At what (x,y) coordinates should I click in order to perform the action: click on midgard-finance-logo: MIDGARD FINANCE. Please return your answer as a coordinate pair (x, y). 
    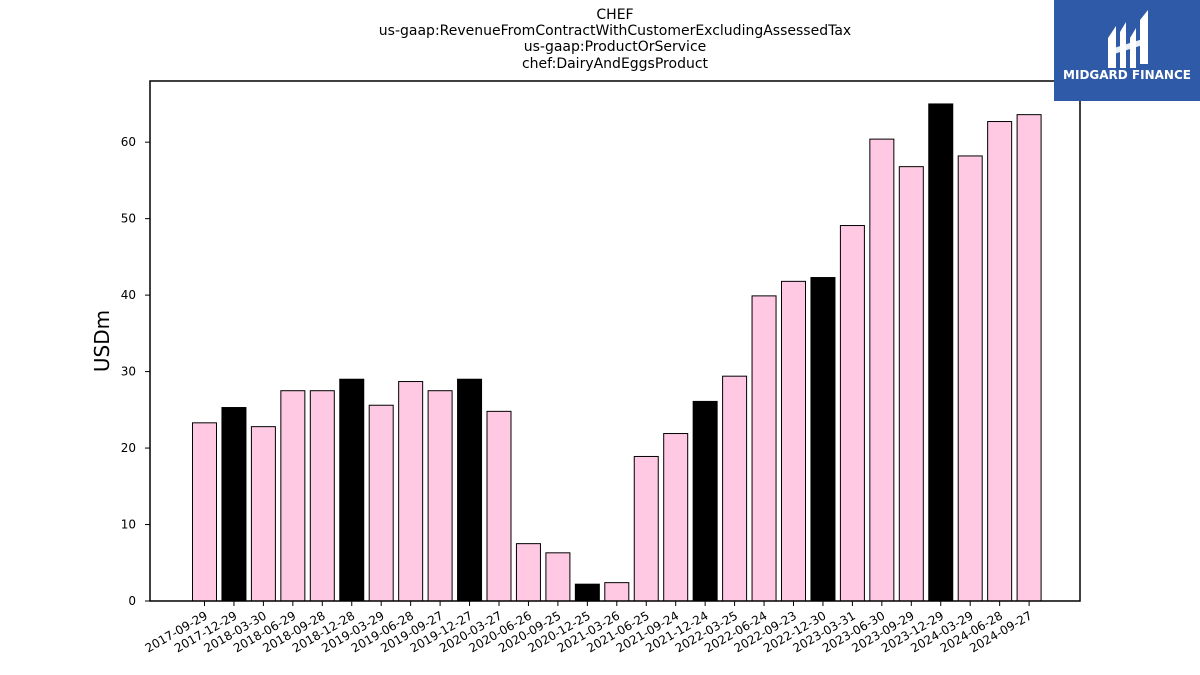
    Looking at the image, I should click on (1127, 50).